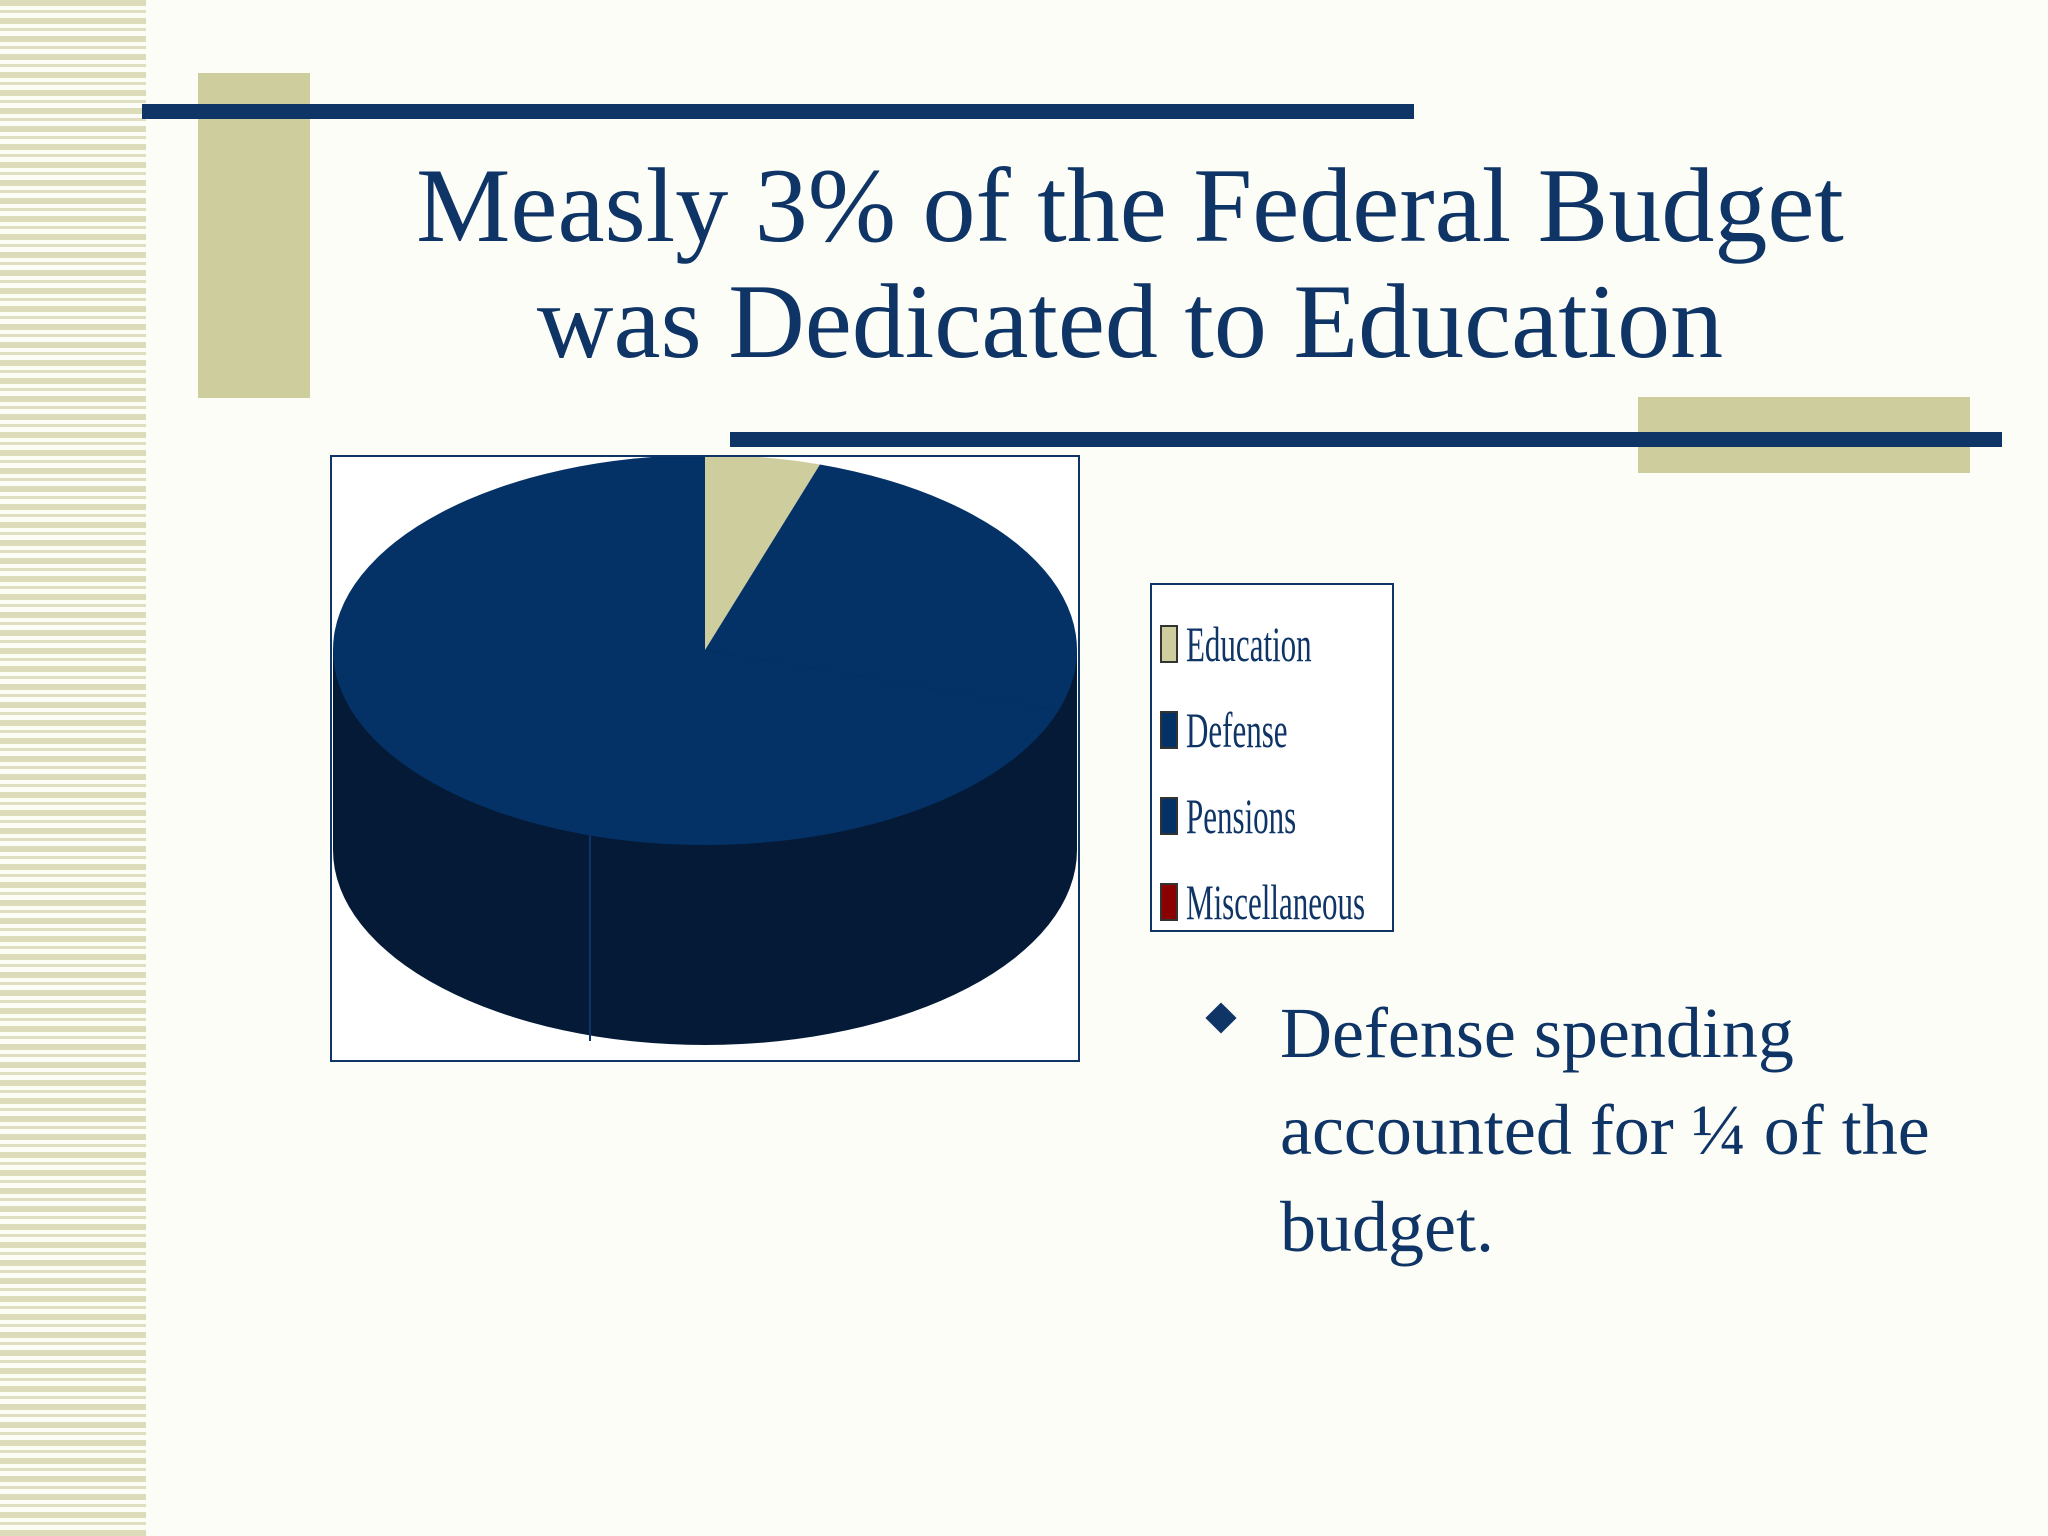  Describe the element at coordinates (1249, 644) in the screenshot. I see `legend-label-education: Education` at that location.